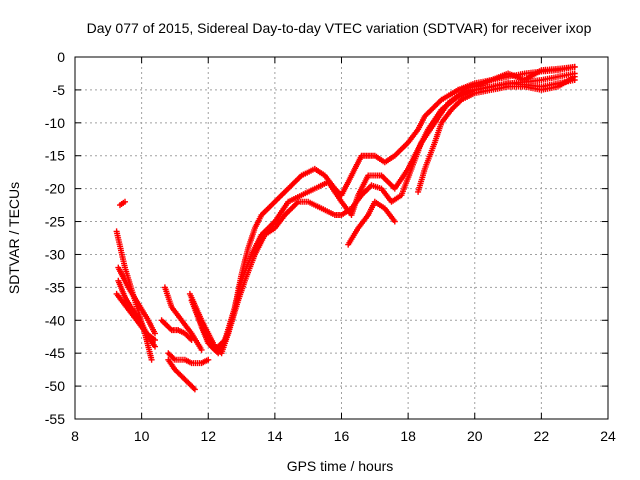 This screenshot has height=480, width=640. I want to click on series-track-f, so click(176, 330).